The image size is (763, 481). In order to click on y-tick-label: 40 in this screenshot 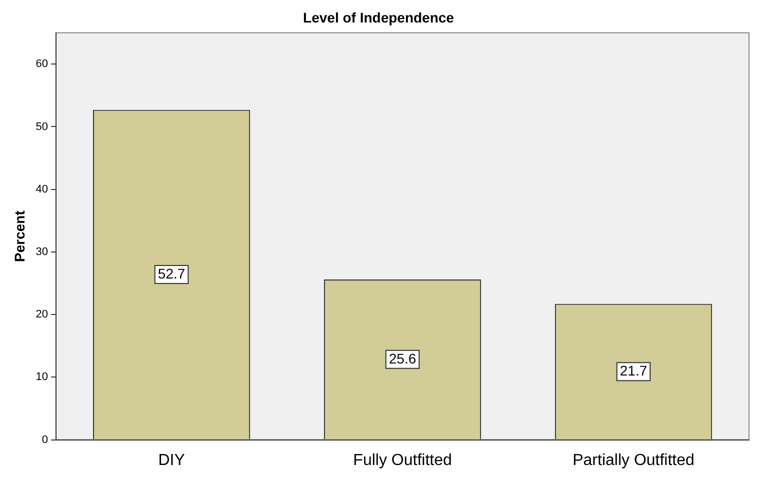, I will do `click(42, 189)`.